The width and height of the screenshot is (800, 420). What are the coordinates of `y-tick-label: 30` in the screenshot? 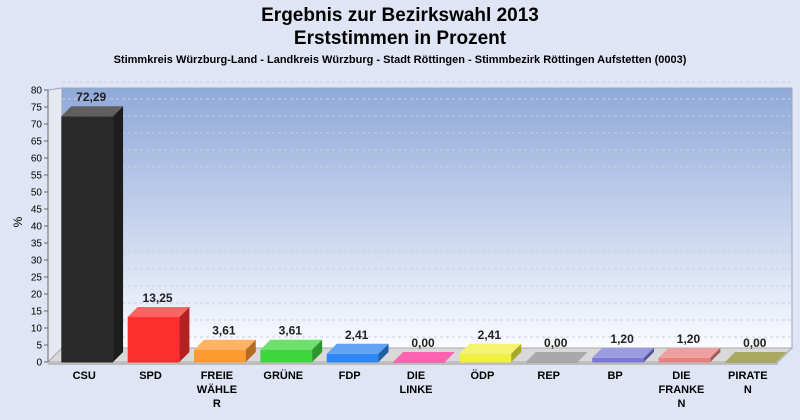 It's located at (37, 261).